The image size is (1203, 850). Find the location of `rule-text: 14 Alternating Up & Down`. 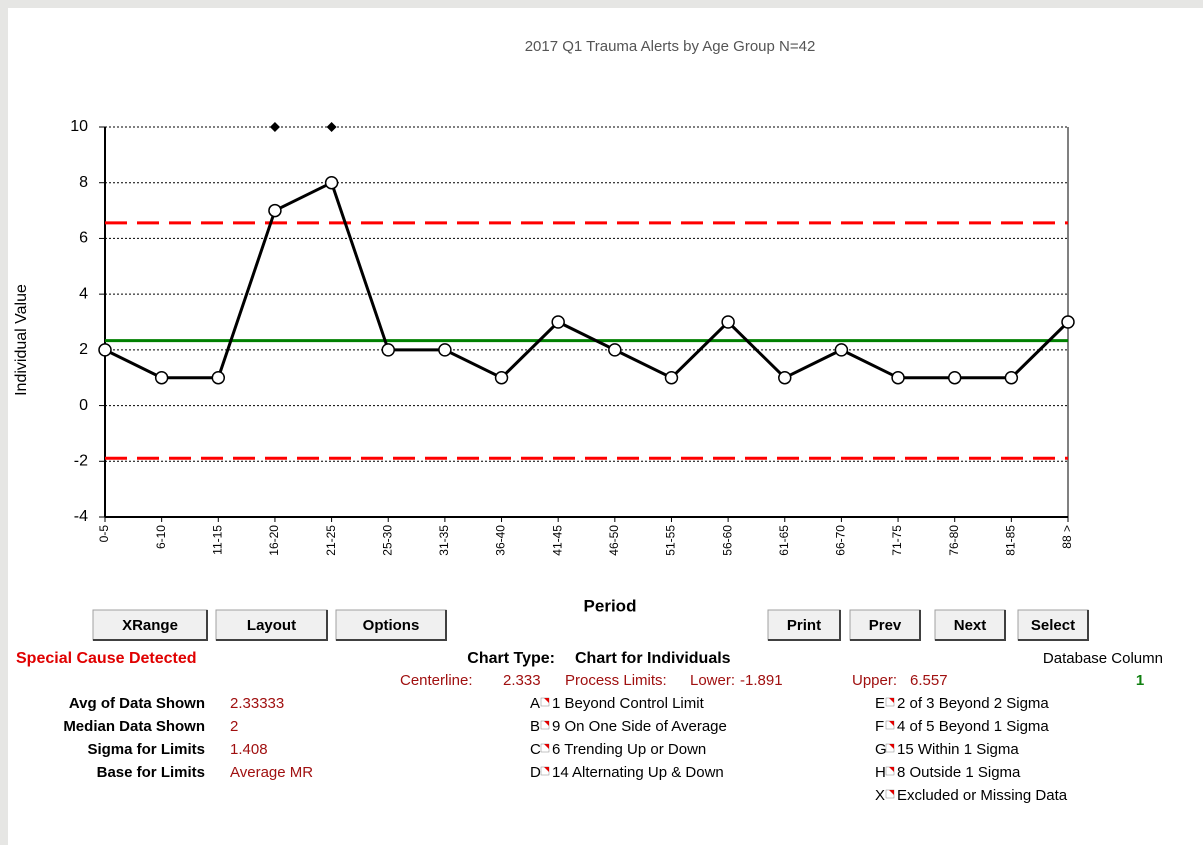

rule-text: 14 Alternating Up & Down is located at coordinates (638, 772).